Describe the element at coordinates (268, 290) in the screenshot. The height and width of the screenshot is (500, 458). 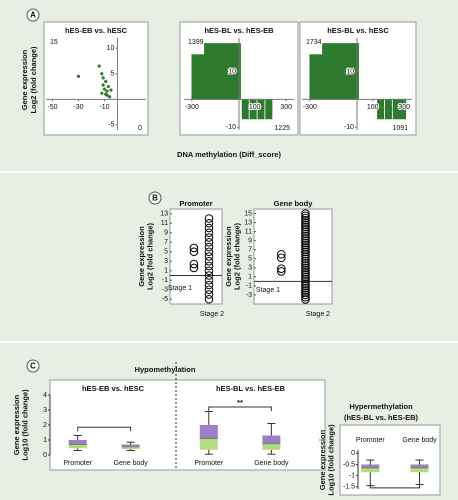
I see `category-label: Stage 1` at that location.